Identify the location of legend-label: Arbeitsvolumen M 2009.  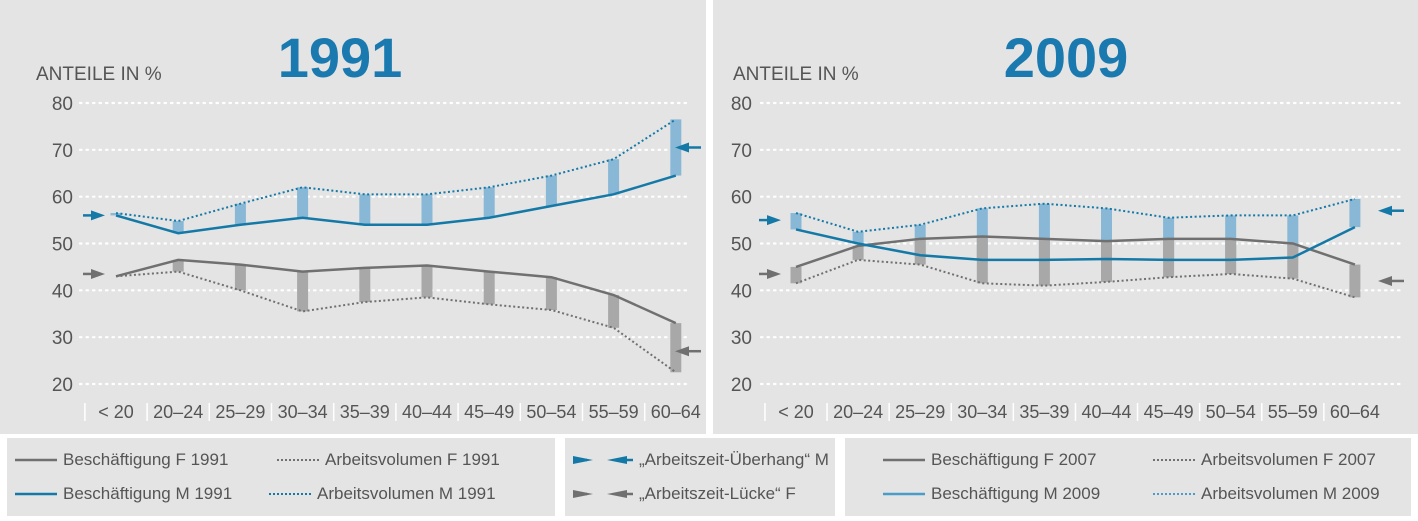
(1290, 493).